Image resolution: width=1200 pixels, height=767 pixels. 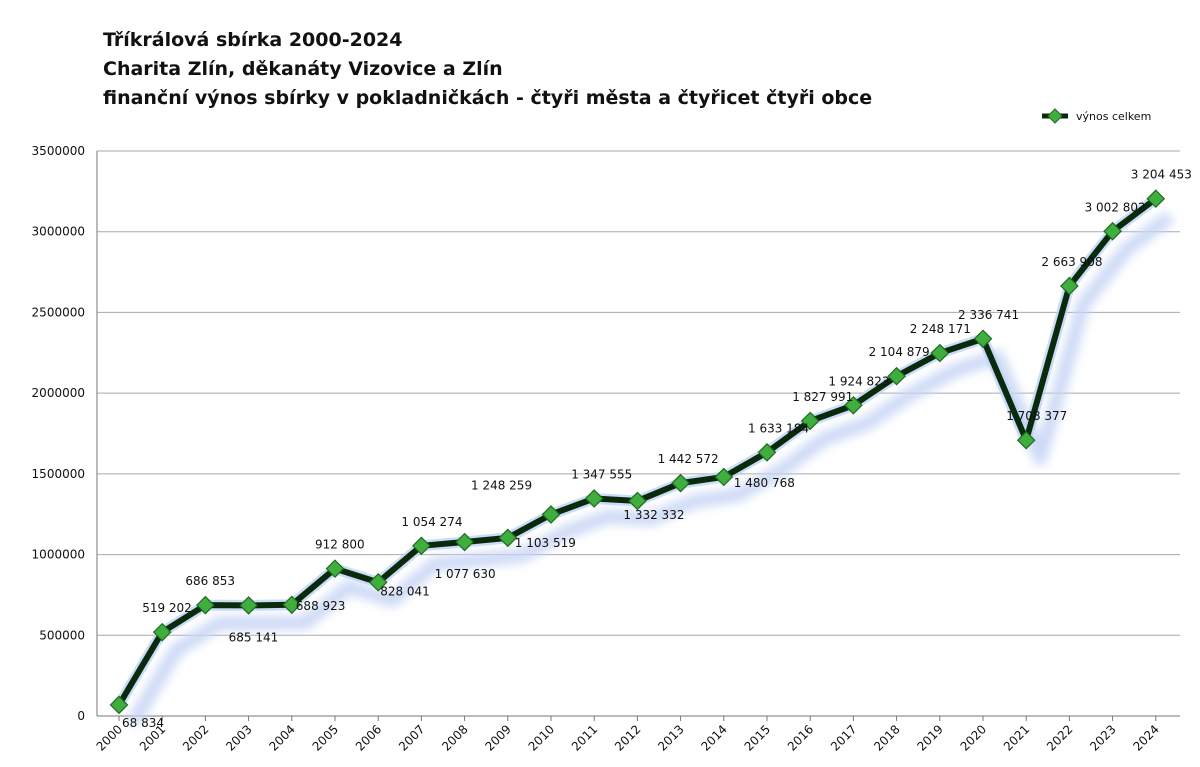 What do you see at coordinates (281, 737) in the screenshot?
I see `x-tick-label: 2004` at bounding box center [281, 737].